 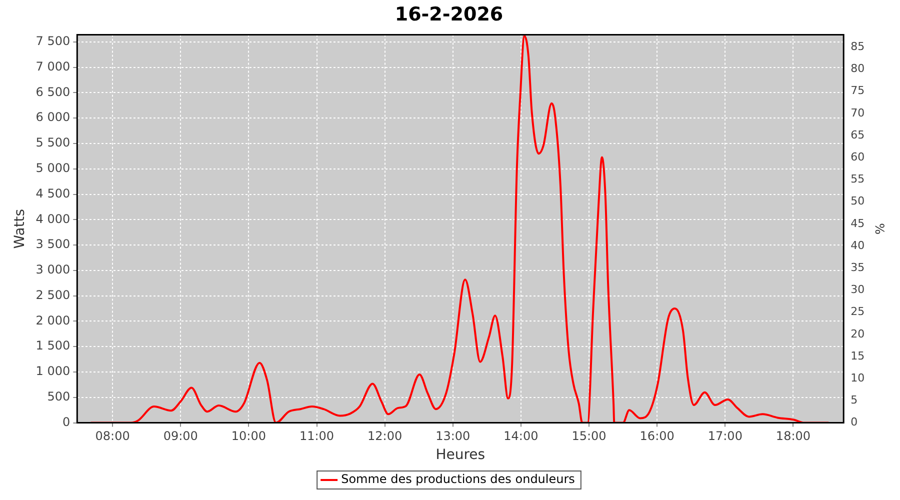 What do you see at coordinates (857, 377) in the screenshot?
I see `y2-tick-label: 10` at bounding box center [857, 377].